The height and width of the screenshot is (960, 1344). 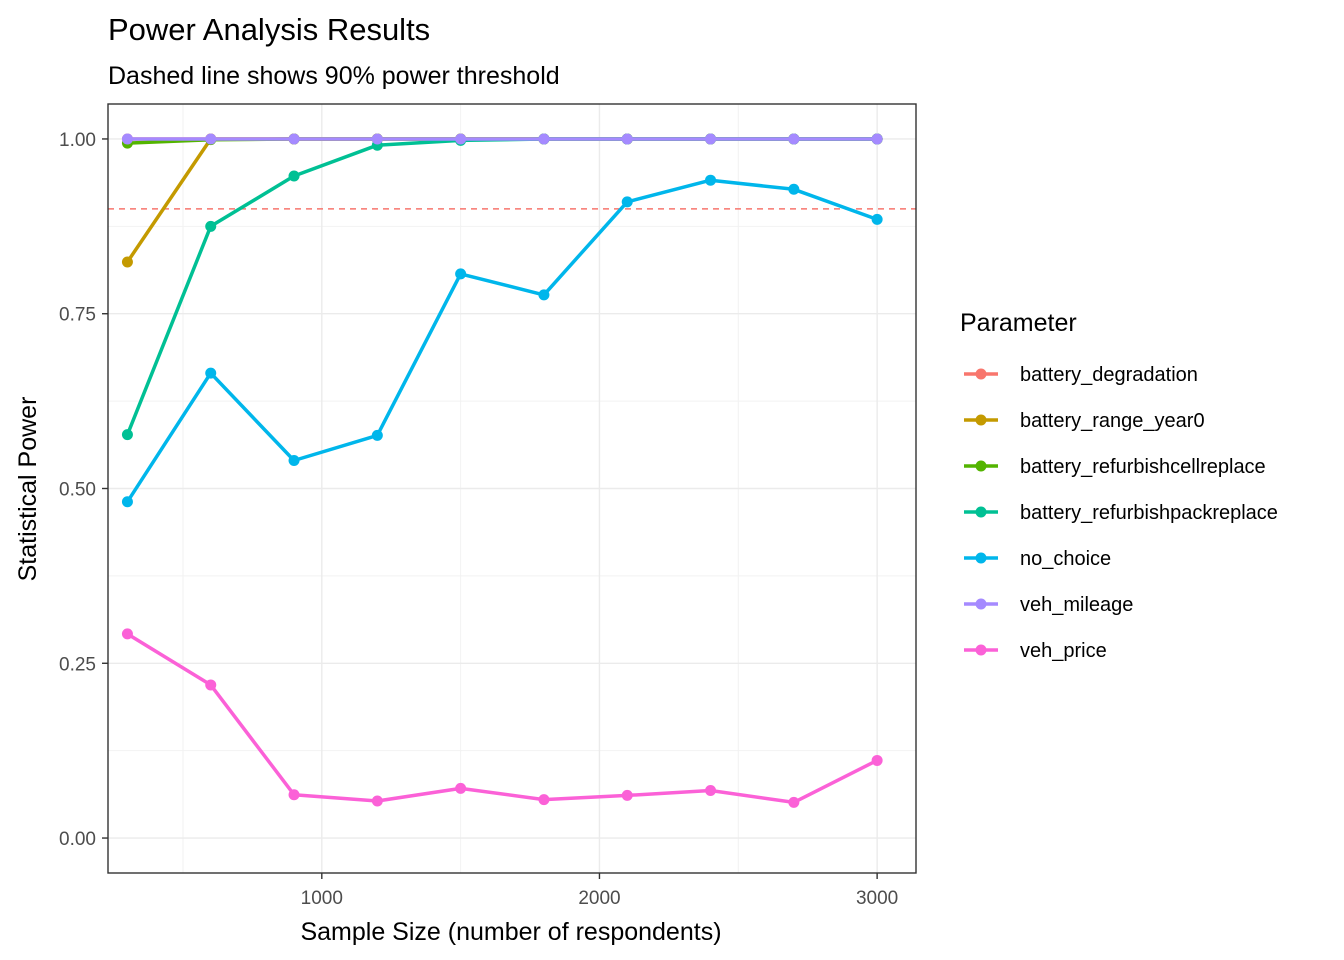 I want to click on series-veh_mileage, so click(x=502, y=139).